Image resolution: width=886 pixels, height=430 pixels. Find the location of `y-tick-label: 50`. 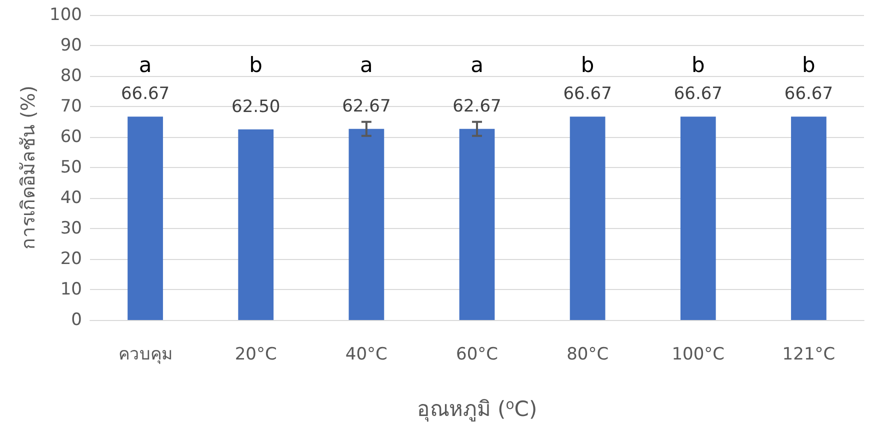

y-tick-label: 50 is located at coordinates (71, 168).